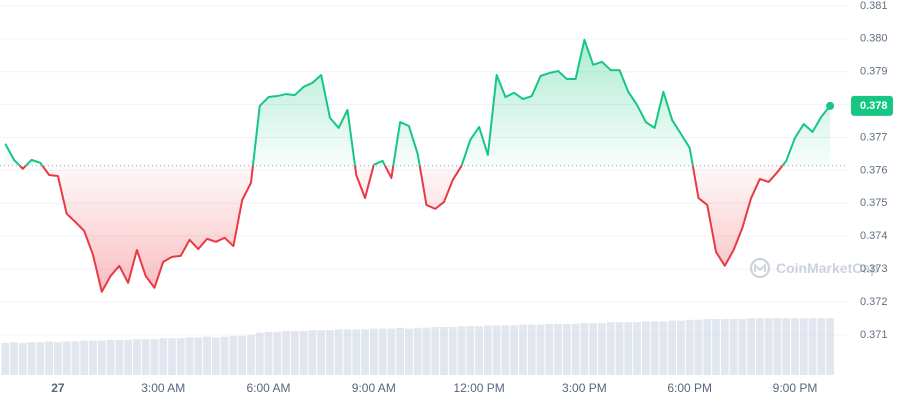 The height and width of the screenshot is (405, 898). What do you see at coordinates (689, 388) in the screenshot?
I see `x-tick-label: 6:00 PM` at bounding box center [689, 388].